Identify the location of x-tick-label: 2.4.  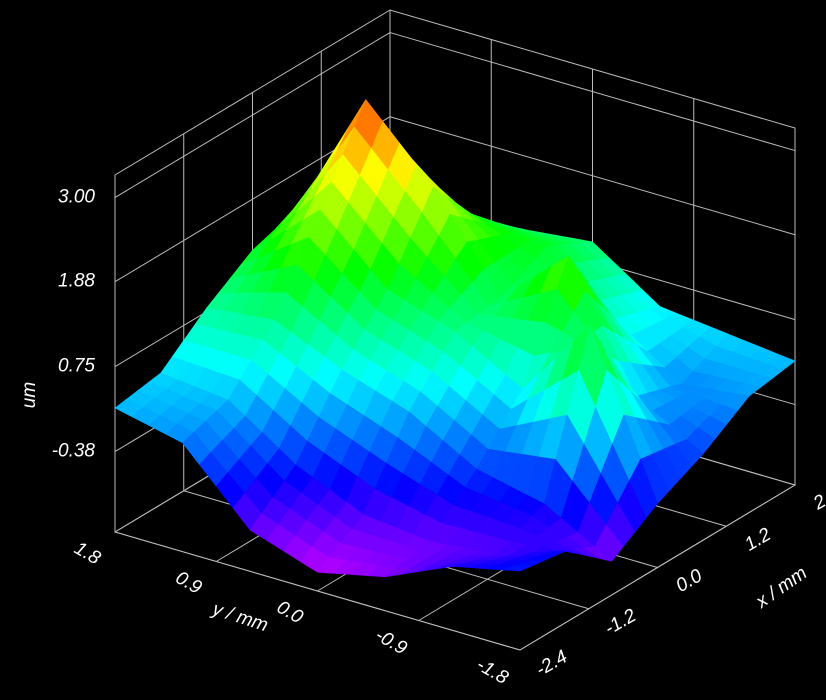
(817, 499).